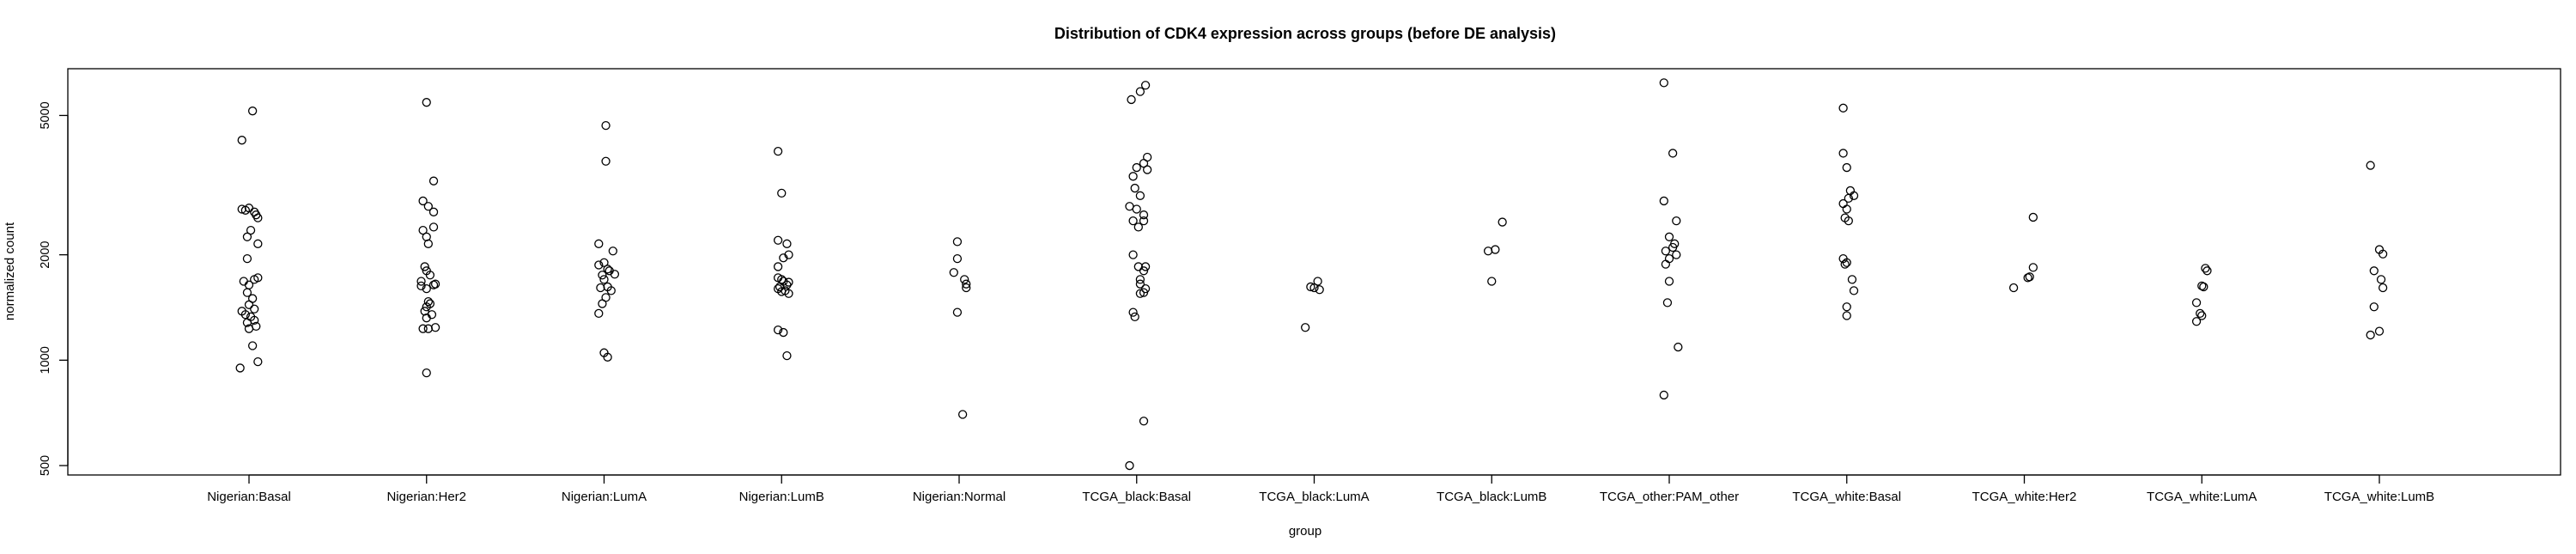 The image size is (2576, 554). I want to click on y-axis: 500 1000 2000 5000, so click(54, 288).